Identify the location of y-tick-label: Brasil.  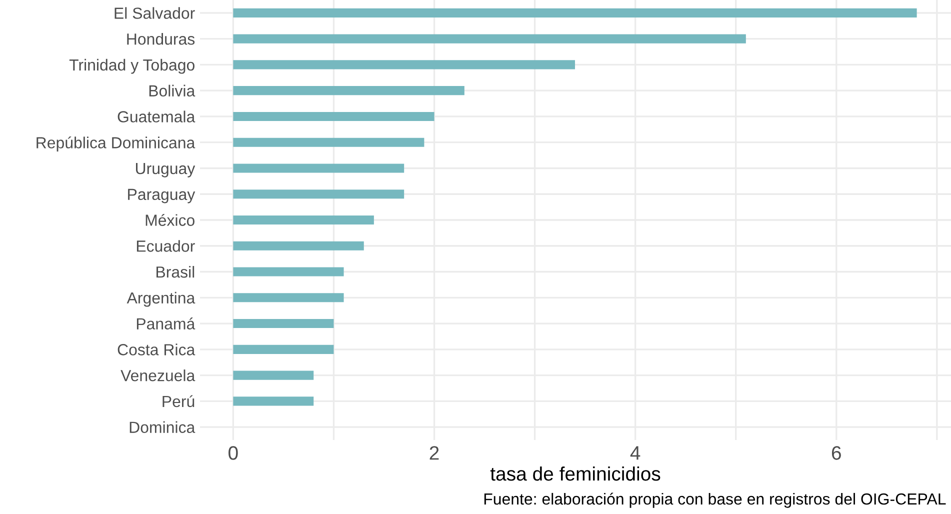
(175, 272).